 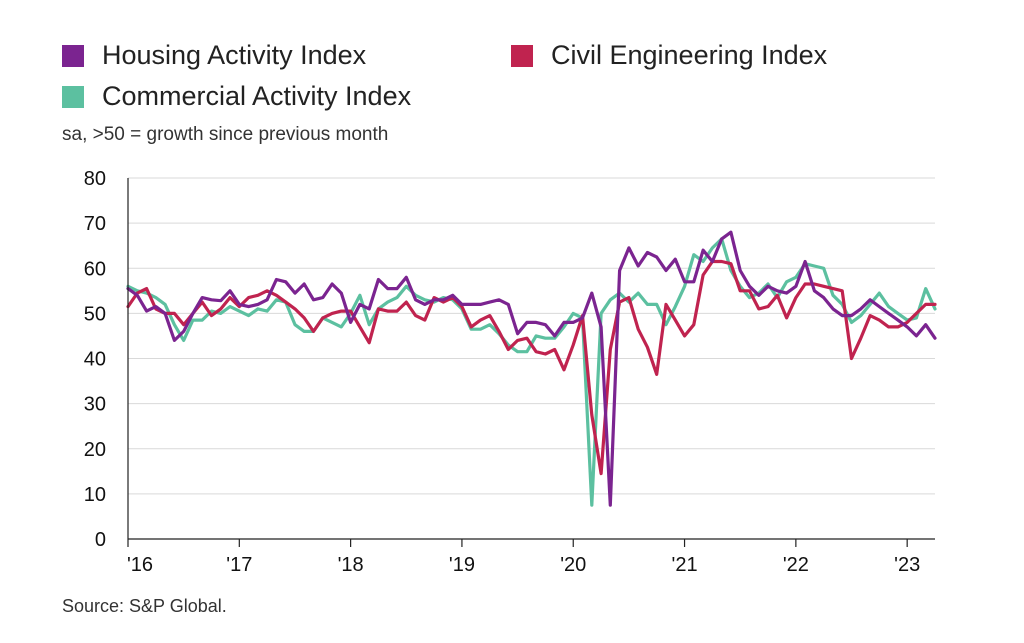 What do you see at coordinates (225, 134) in the screenshot?
I see `chart-subtitle: sa, >50 = growth since previous month` at bounding box center [225, 134].